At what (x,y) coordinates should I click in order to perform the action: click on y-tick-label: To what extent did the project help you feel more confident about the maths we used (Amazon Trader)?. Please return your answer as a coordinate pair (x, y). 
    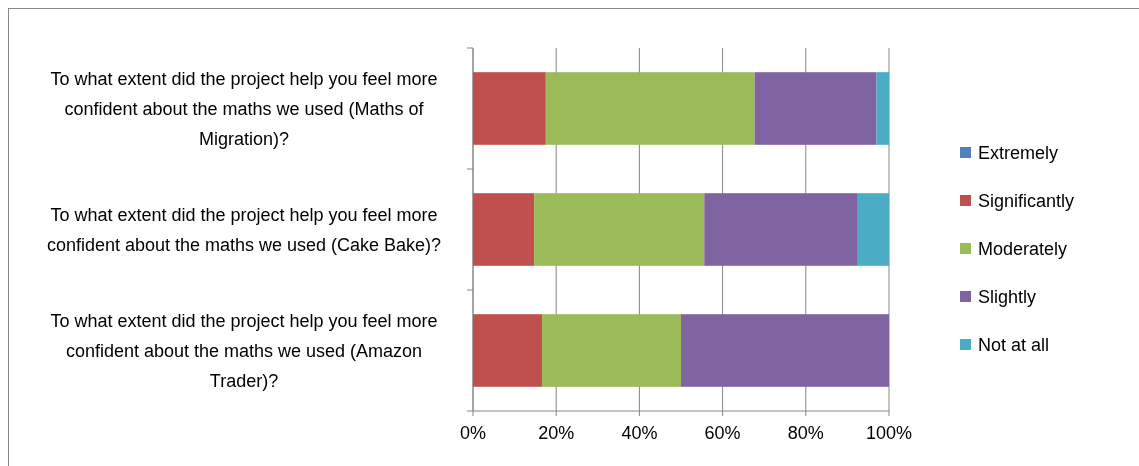
    Looking at the image, I should click on (244, 350).